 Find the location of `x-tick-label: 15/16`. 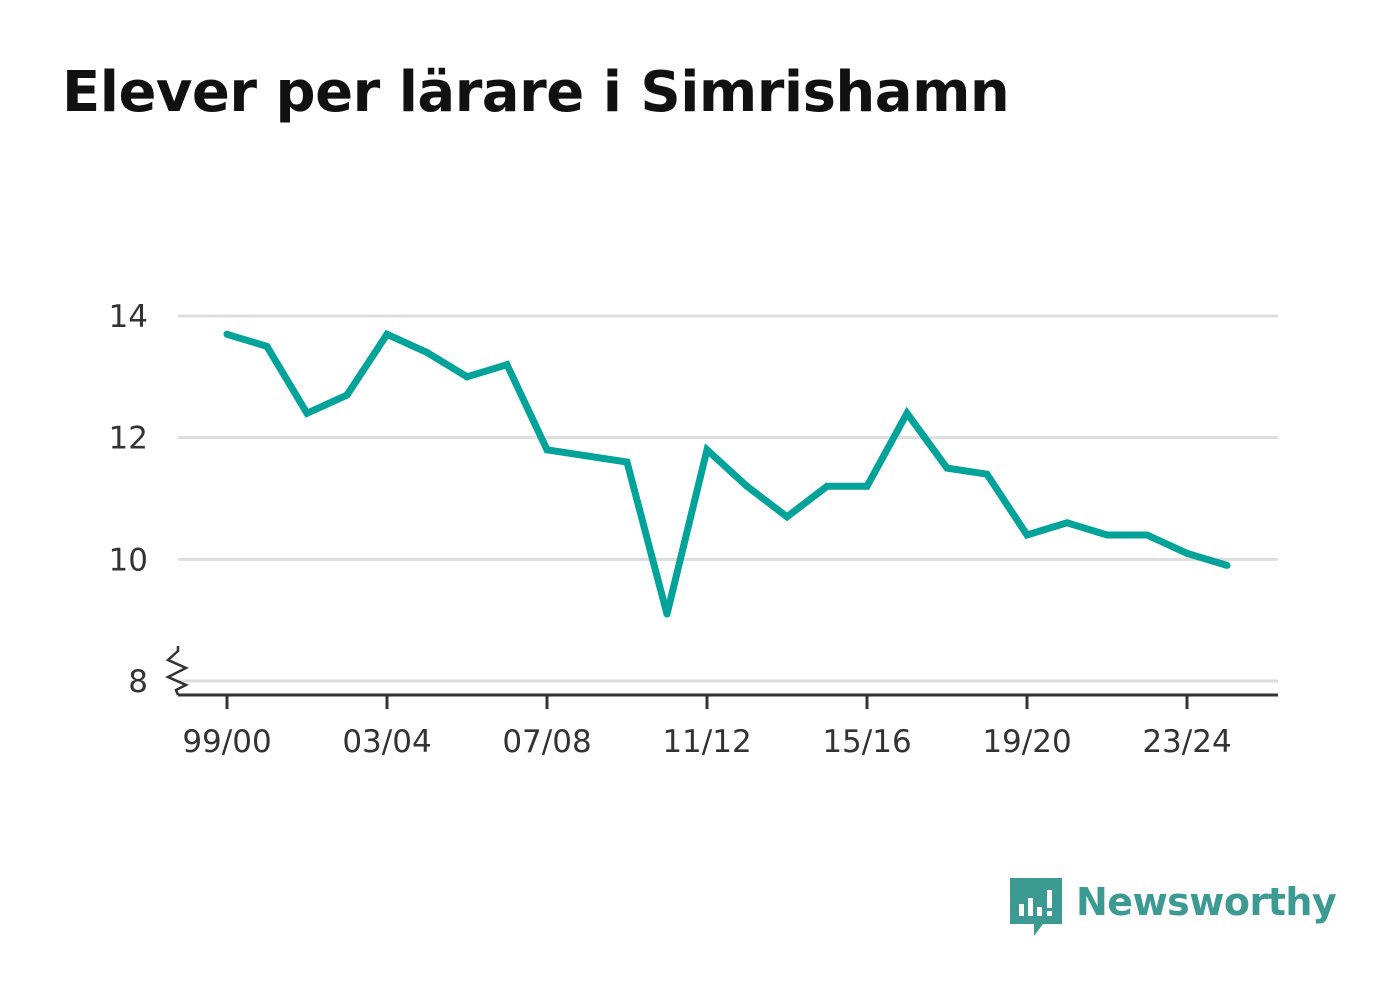

x-tick-label: 15/16 is located at coordinates (866, 742).